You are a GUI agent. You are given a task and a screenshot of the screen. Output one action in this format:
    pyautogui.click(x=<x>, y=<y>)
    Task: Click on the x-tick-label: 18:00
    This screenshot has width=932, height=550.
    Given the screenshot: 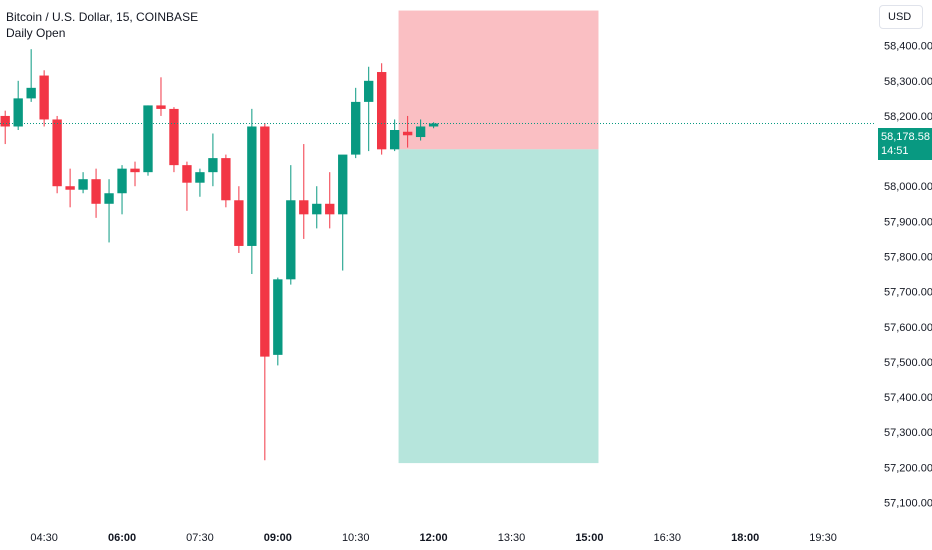 What is the action you would take?
    pyautogui.click(x=745, y=538)
    